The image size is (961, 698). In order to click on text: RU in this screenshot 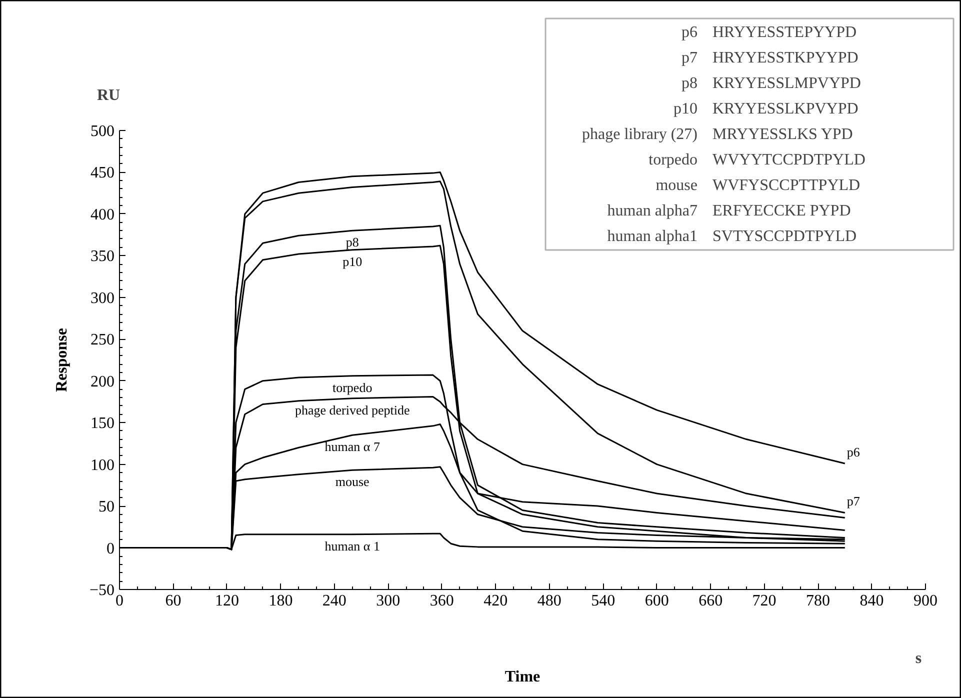, I will do `click(108, 95)`.